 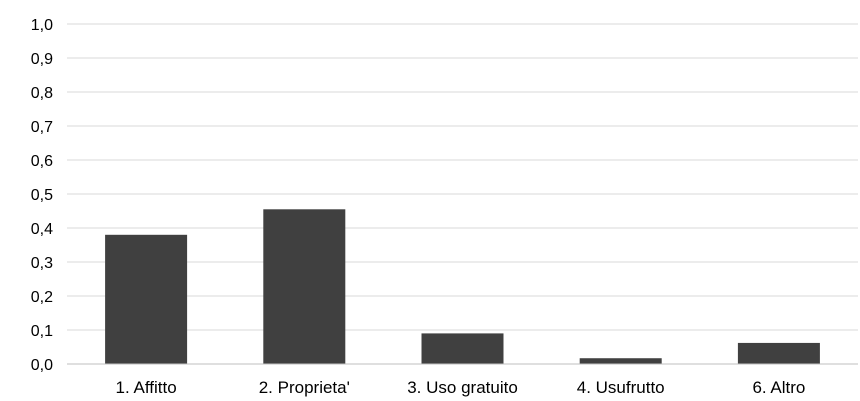 What do you see at coordinates (42, 365) in the screenshot?
I see `y-tick-label: 0,0` at bounding box center [42, 365].